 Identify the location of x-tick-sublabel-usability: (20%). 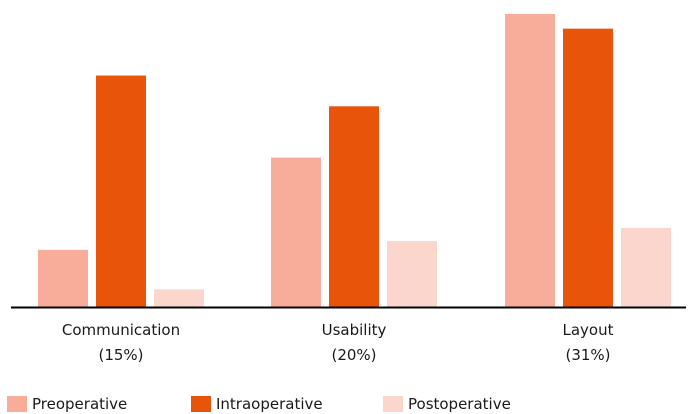
(353, 355).